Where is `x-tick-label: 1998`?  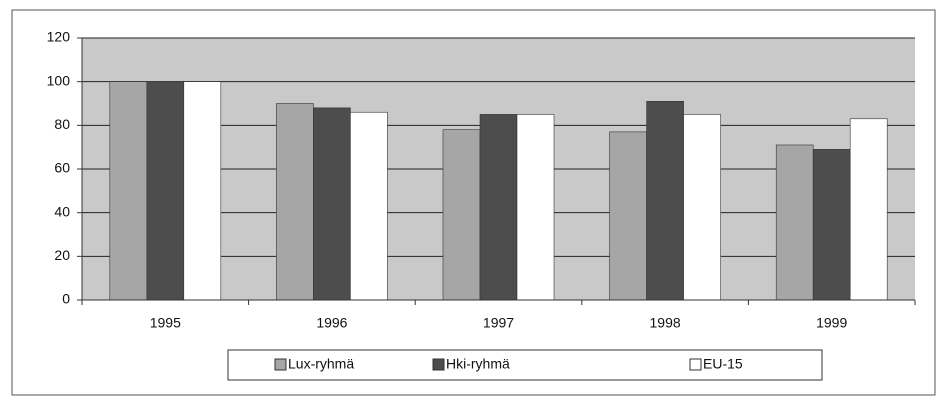 x-tick-label: 1998 is located at coordinates (665, 323).